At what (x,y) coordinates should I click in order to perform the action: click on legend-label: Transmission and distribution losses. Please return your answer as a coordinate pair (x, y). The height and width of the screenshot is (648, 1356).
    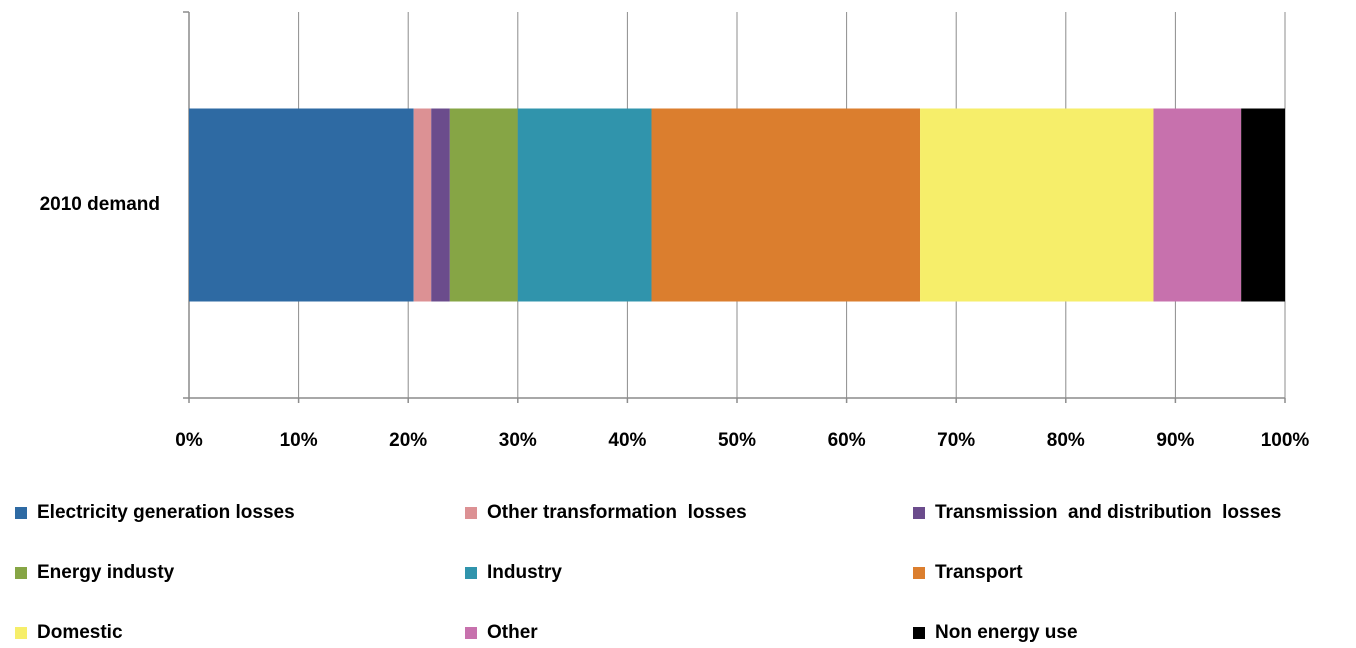
    Looking at the image, I should click on (1108, 512).